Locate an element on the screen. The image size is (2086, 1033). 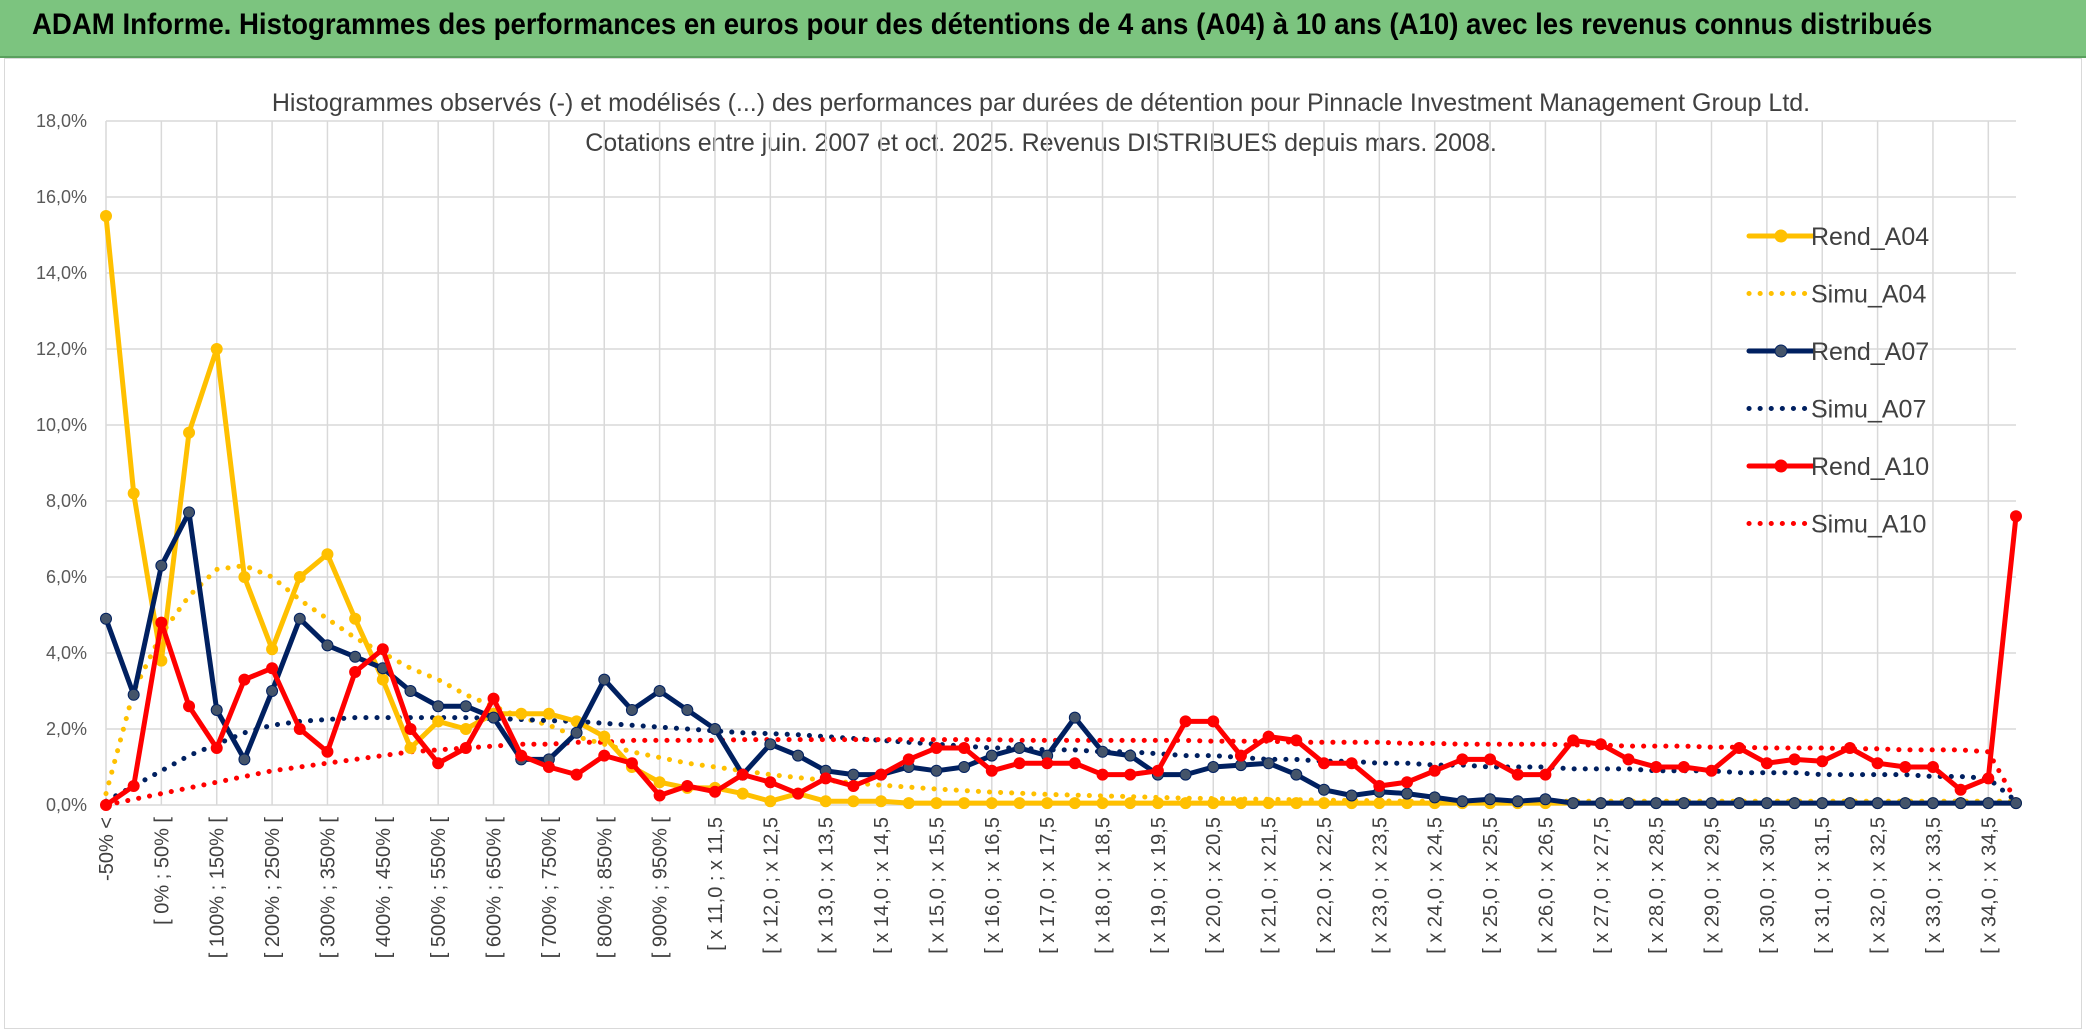
legend-label: Rend_A07 is located at coordinates (1870, 352).